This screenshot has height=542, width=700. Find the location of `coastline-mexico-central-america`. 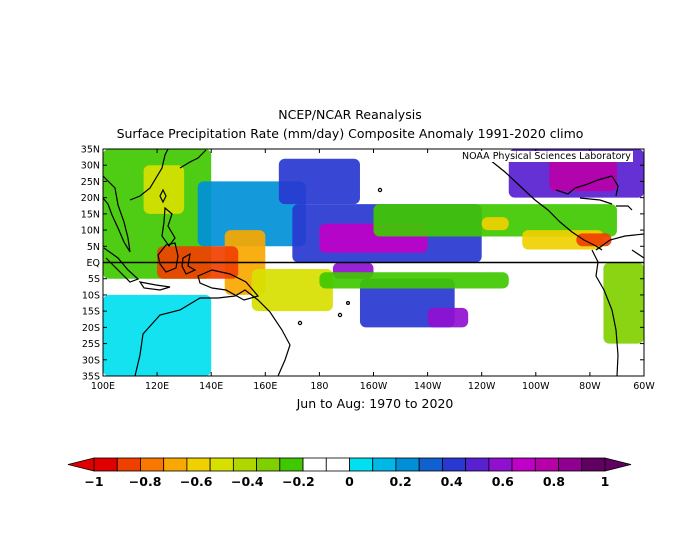

coastline-mexico-central-america is located at coordinates (546, 205).